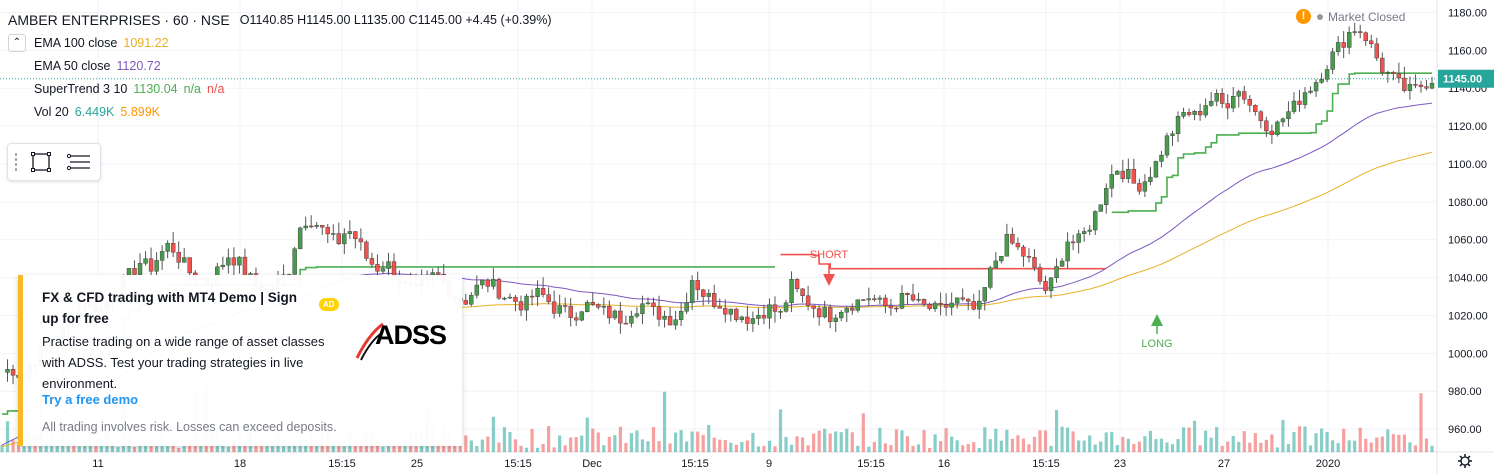 Image resolution: width=1494 pixels, height=474 pixels. I want to click on adss-logo: ADSS, so click(405, 341).